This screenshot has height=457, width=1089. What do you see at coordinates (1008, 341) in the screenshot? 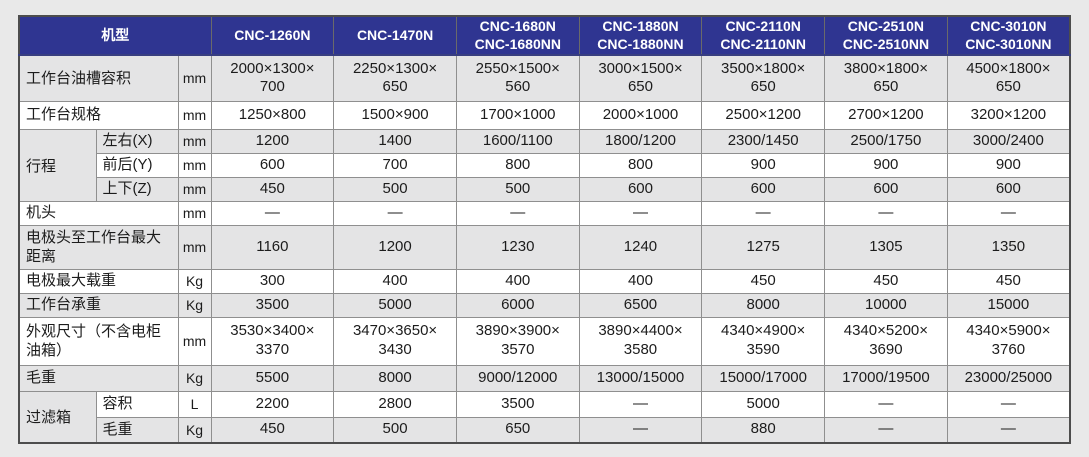
I see `value-cell: 4340×5900× 3760` at bounding box center [1008, 341].